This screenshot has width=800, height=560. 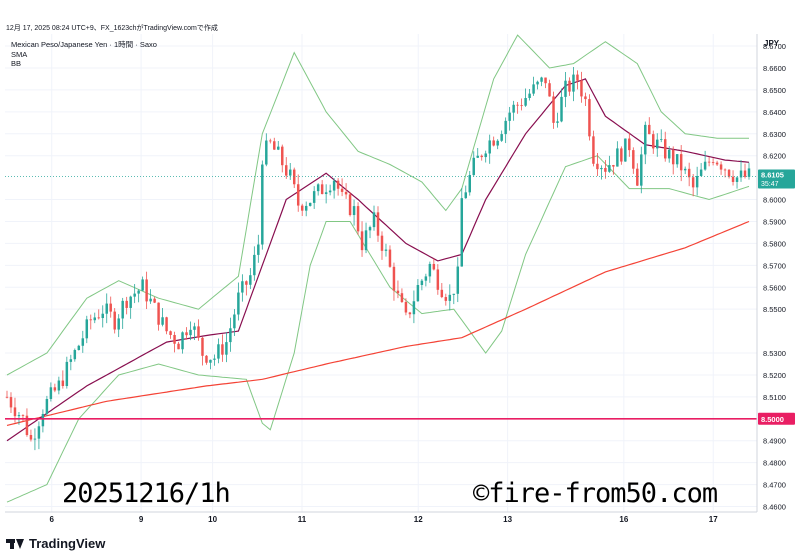 I want to click on price-axis-unit: JPY, so click(x=772, y=43).